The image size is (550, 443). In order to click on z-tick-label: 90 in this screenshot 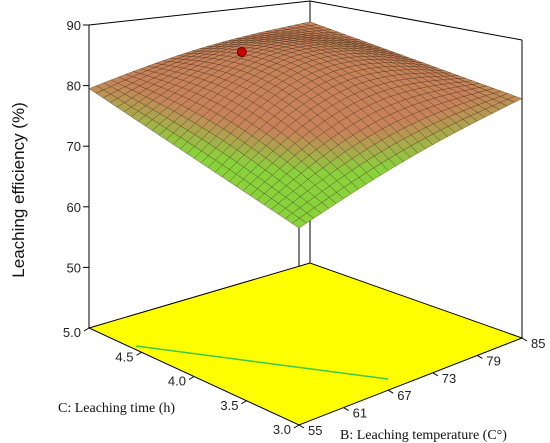, I will do `click(74, 25)`.